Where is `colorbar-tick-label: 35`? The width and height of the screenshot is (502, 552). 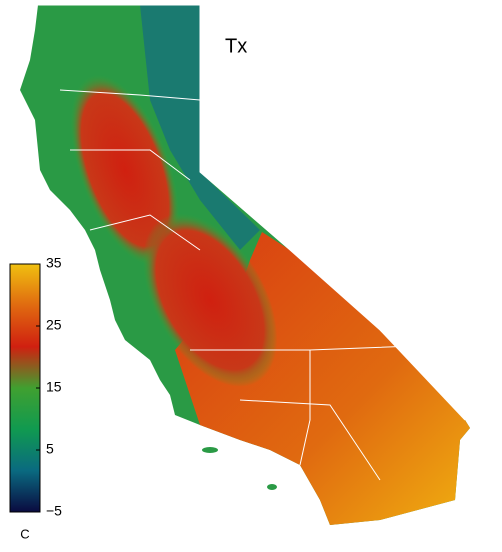
colorbar-tick-label: 35 is located at coordinates (54, 263).